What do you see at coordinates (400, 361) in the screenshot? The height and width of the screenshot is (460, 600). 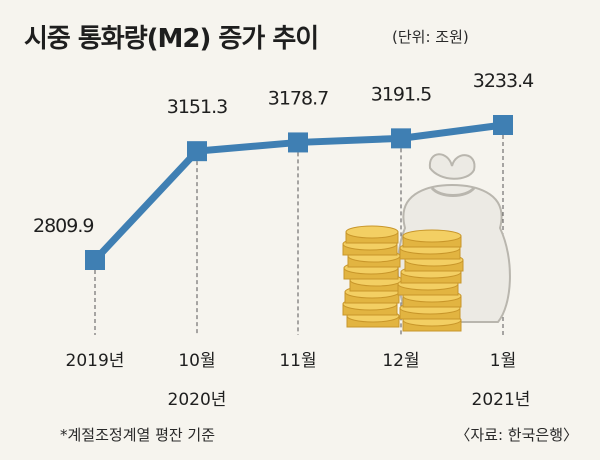 I see `x-tick-label: 12월` at bounding box center [400, 361].